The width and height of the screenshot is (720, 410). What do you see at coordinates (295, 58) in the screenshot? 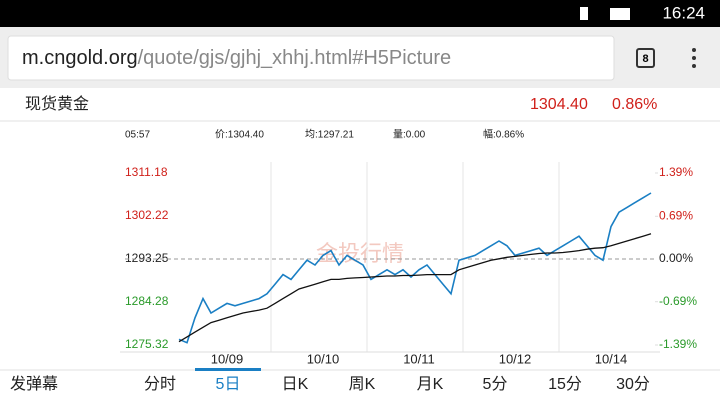
I see `url-path: /quote/gjs/gjhj_xhhj.html#H5Picture` at bounding box center [295, 58].